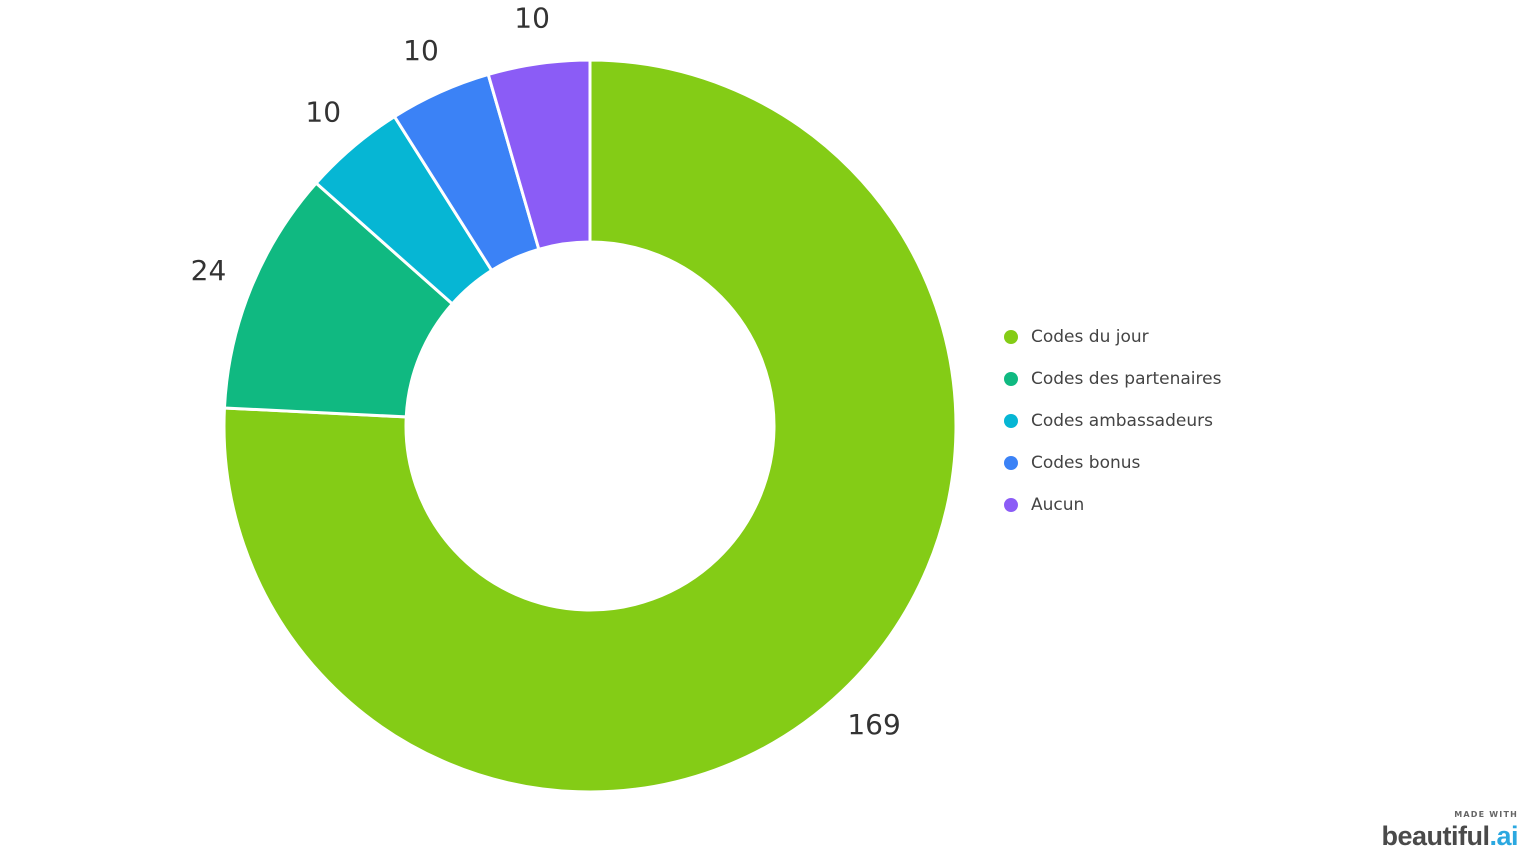 The image size is (1536, 864). I want to click on watermark-brand-suffix: ai, so click(1507, 836).